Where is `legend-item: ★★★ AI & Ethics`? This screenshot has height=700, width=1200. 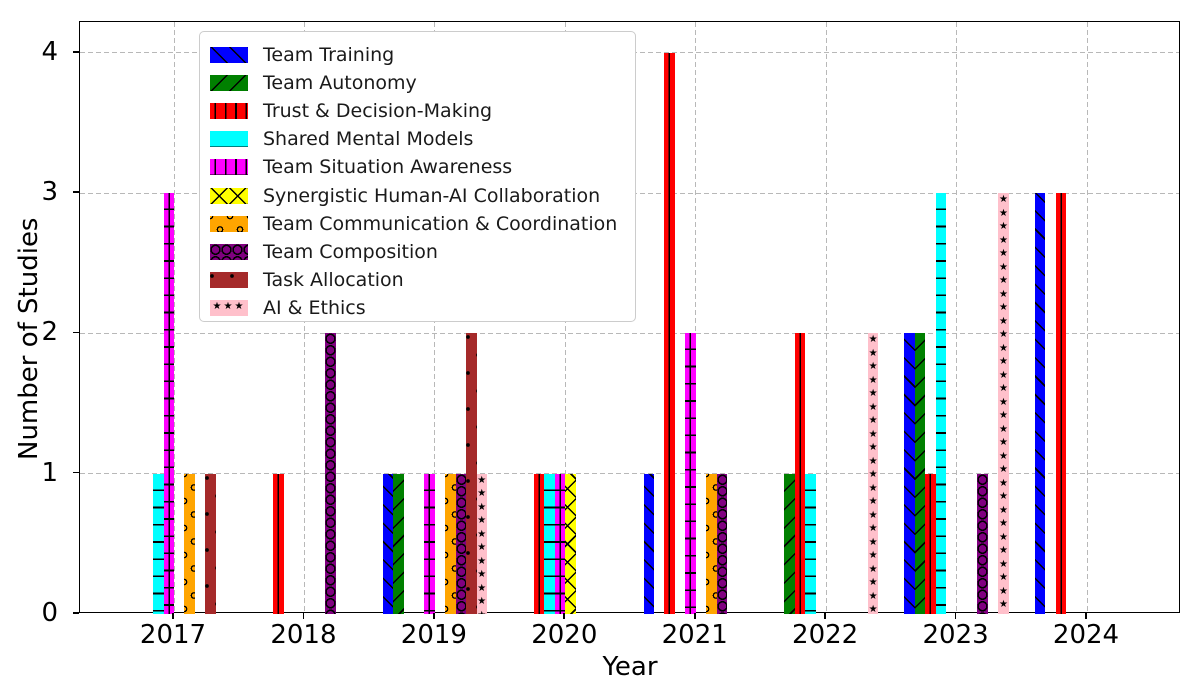
legend-item: ★★★ AI & Ethics is located at coordinates (417, 308).